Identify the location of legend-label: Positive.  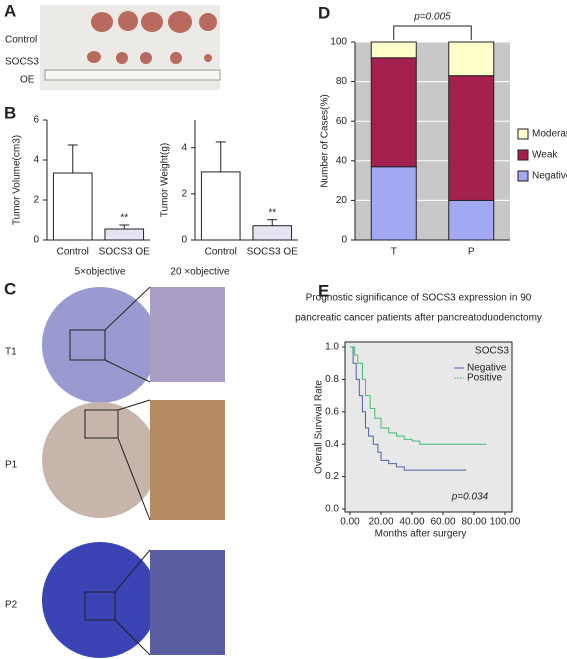
(484, 378).